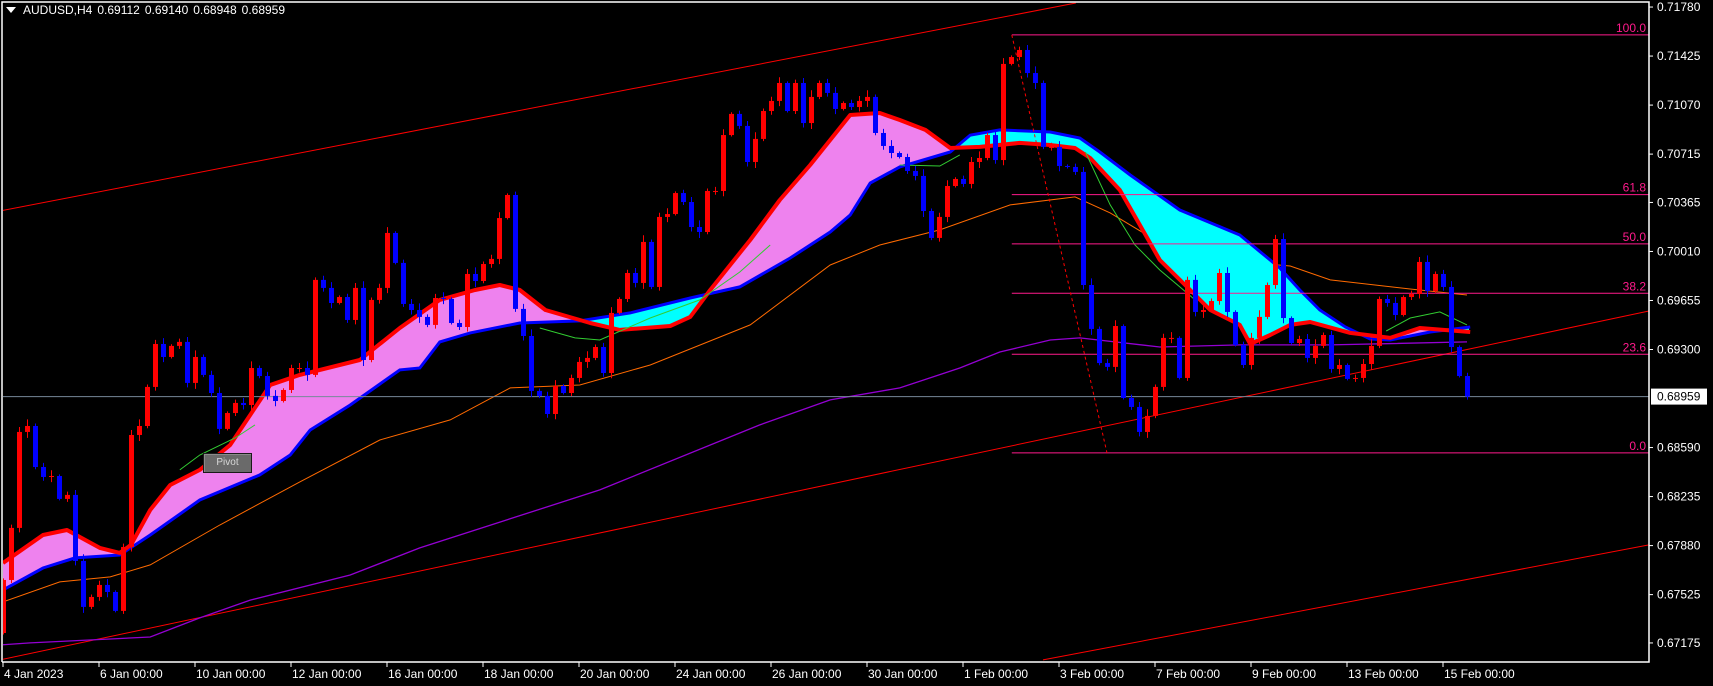 This screenshot has height=686, width=1713. Describe the element at coordinates (615, 674) in the screenshot. I see `x-tick-label: 20 Jan 00:00` at that location.